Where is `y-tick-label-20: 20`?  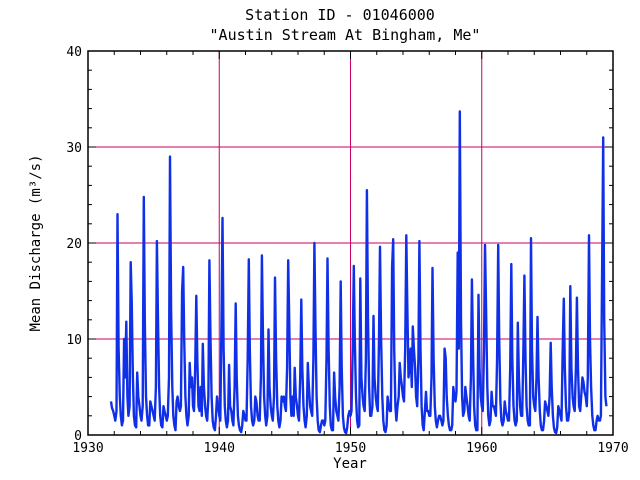 y-tick-label-20: 20 is located at coordinates (74, 244).